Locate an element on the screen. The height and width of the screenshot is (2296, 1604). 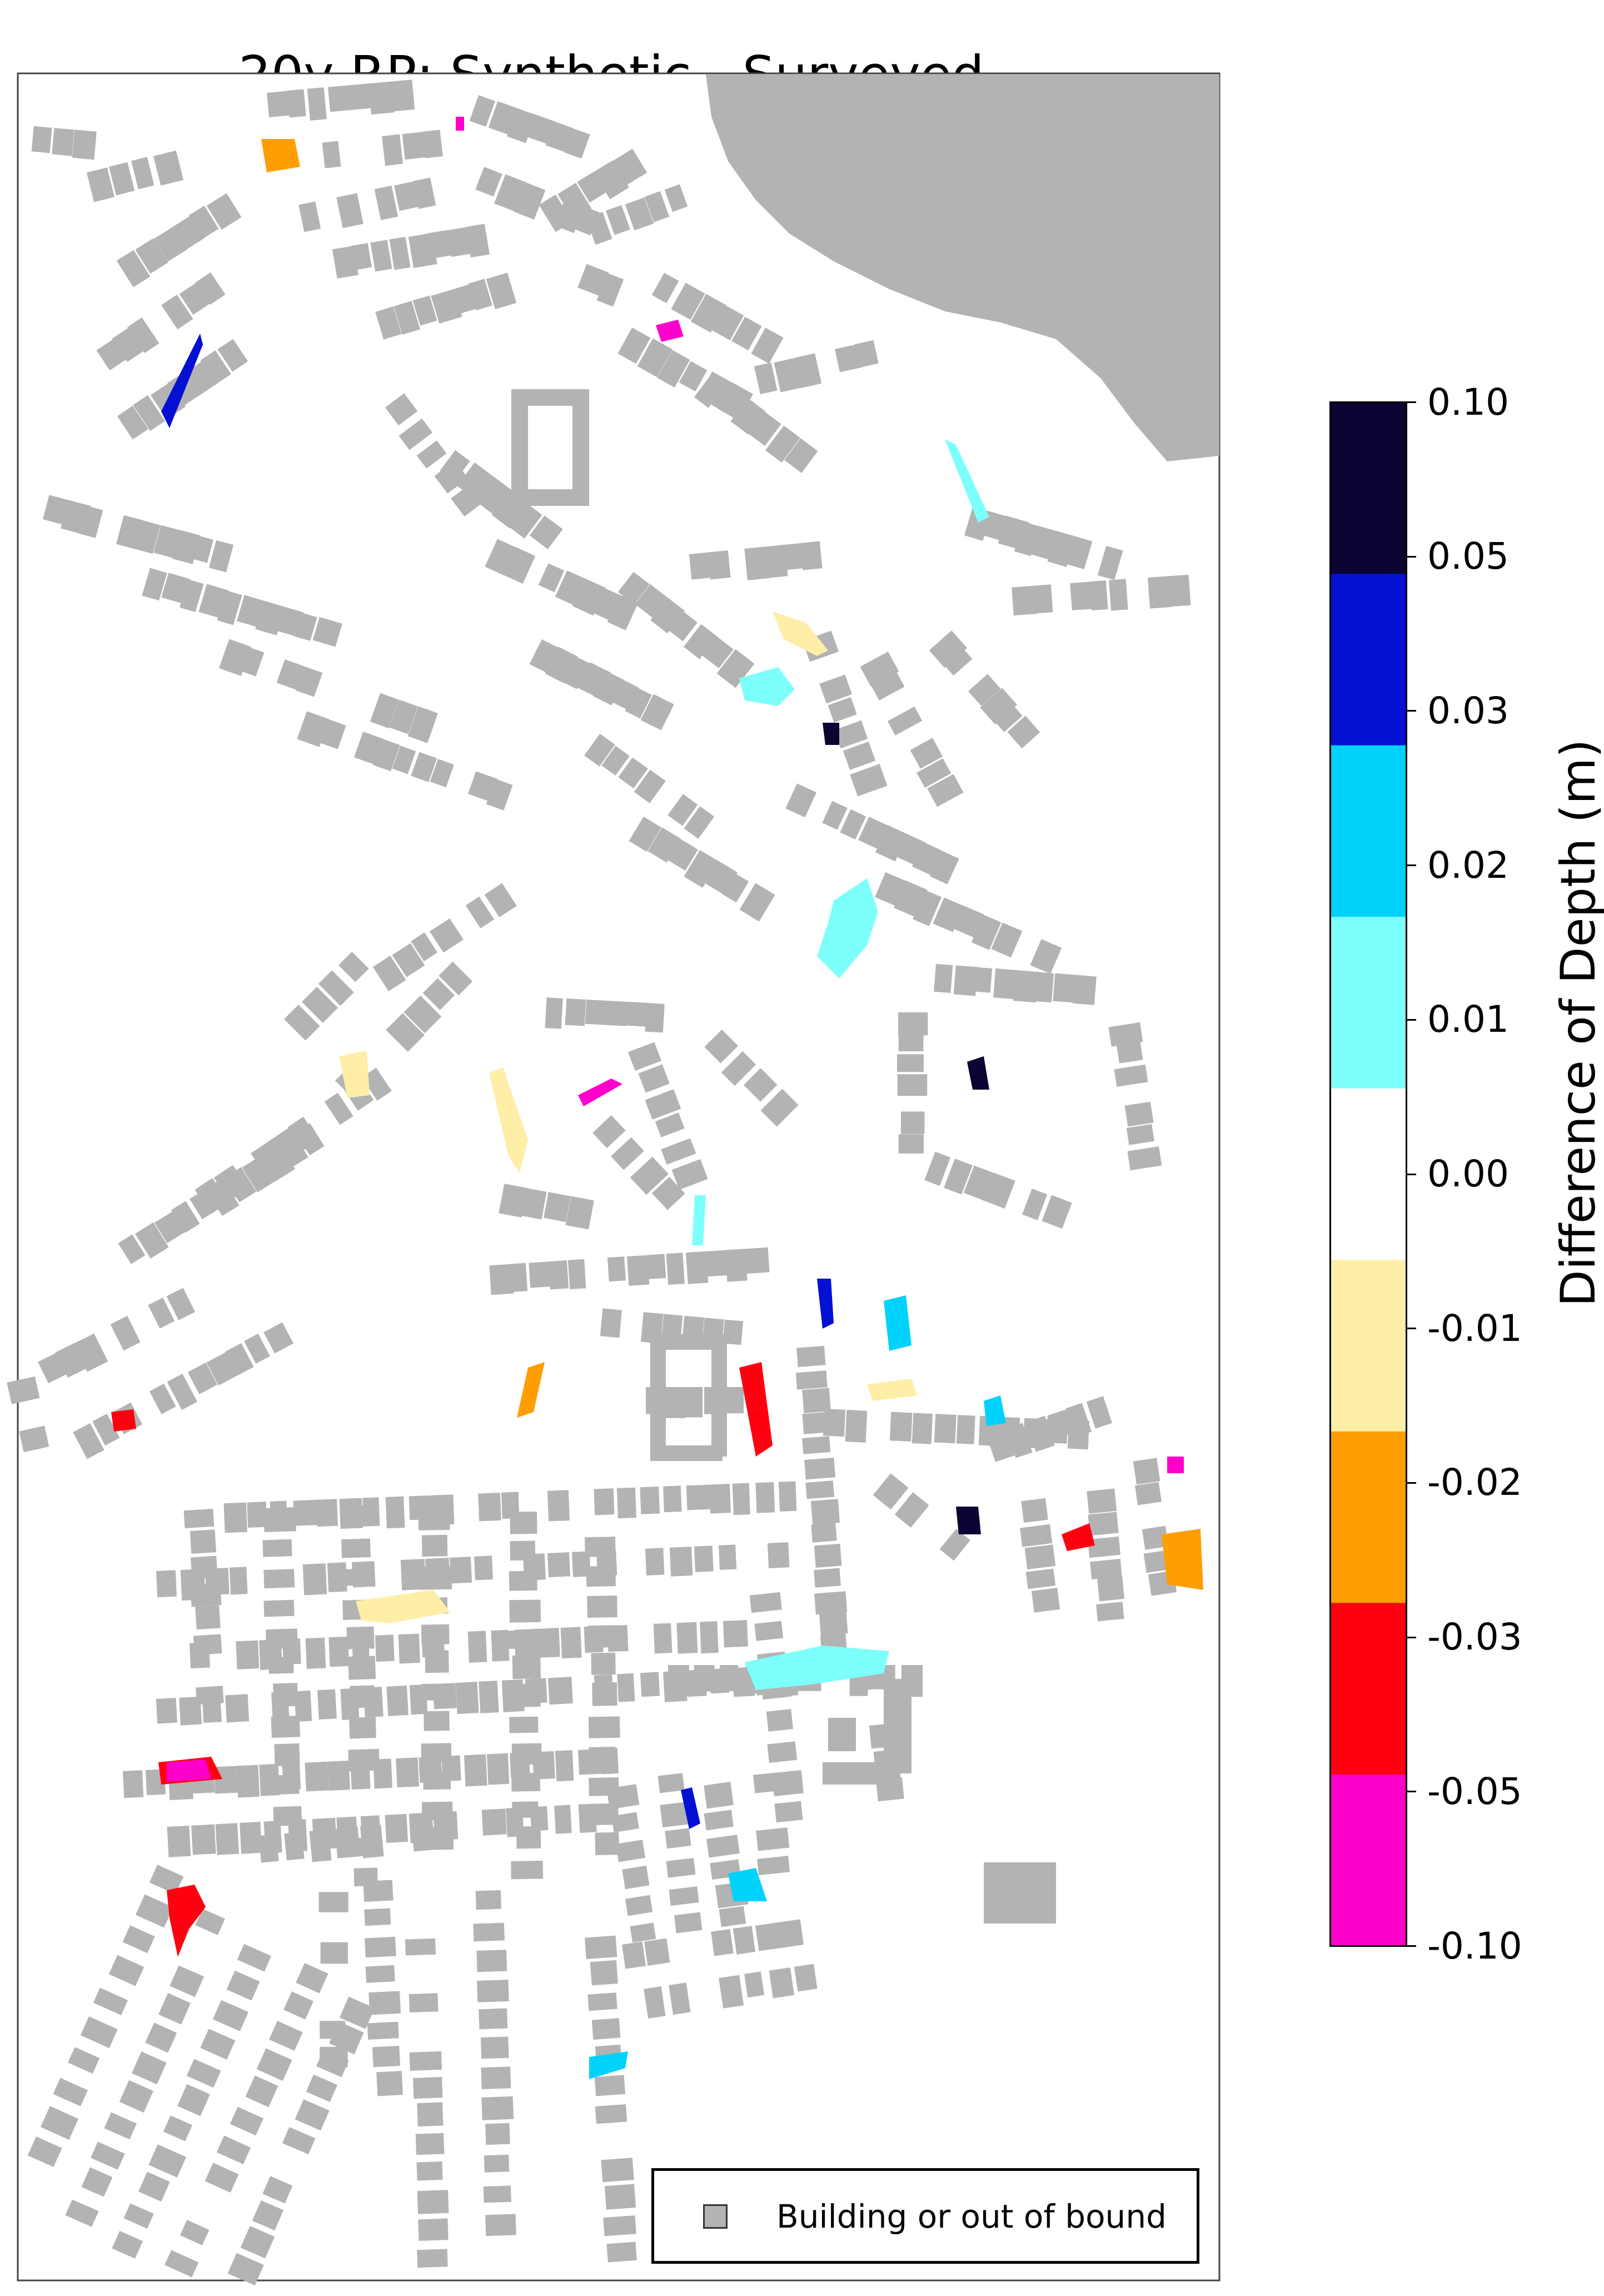
colorbar-tick-label: 0.01 is located at coordinates (1468, 1019).